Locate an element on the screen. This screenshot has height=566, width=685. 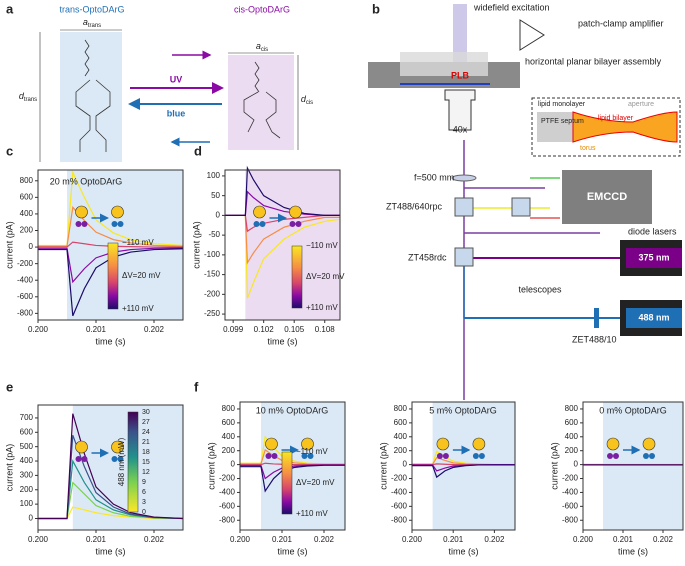
y-tick-label: 700 is located at coordinates (27, 417).